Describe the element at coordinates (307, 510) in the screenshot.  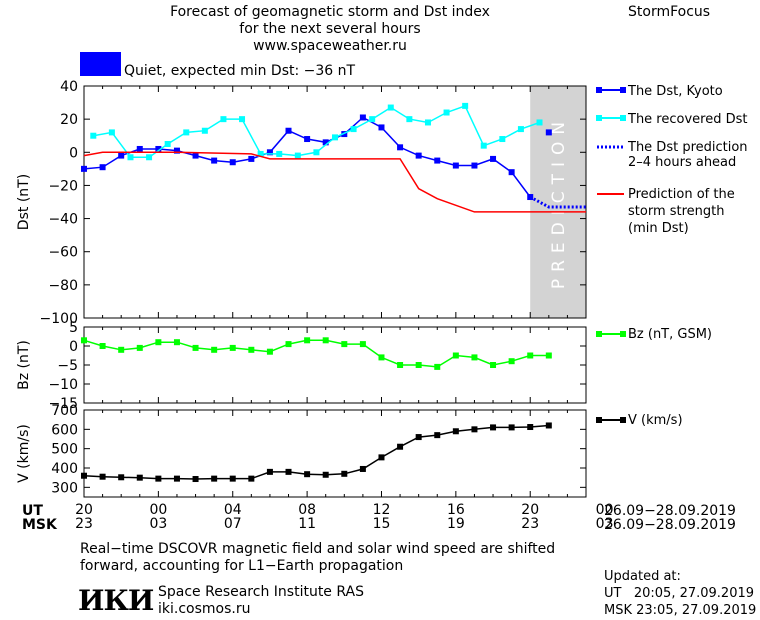
I see `ut-tick-label: 08` at that location.